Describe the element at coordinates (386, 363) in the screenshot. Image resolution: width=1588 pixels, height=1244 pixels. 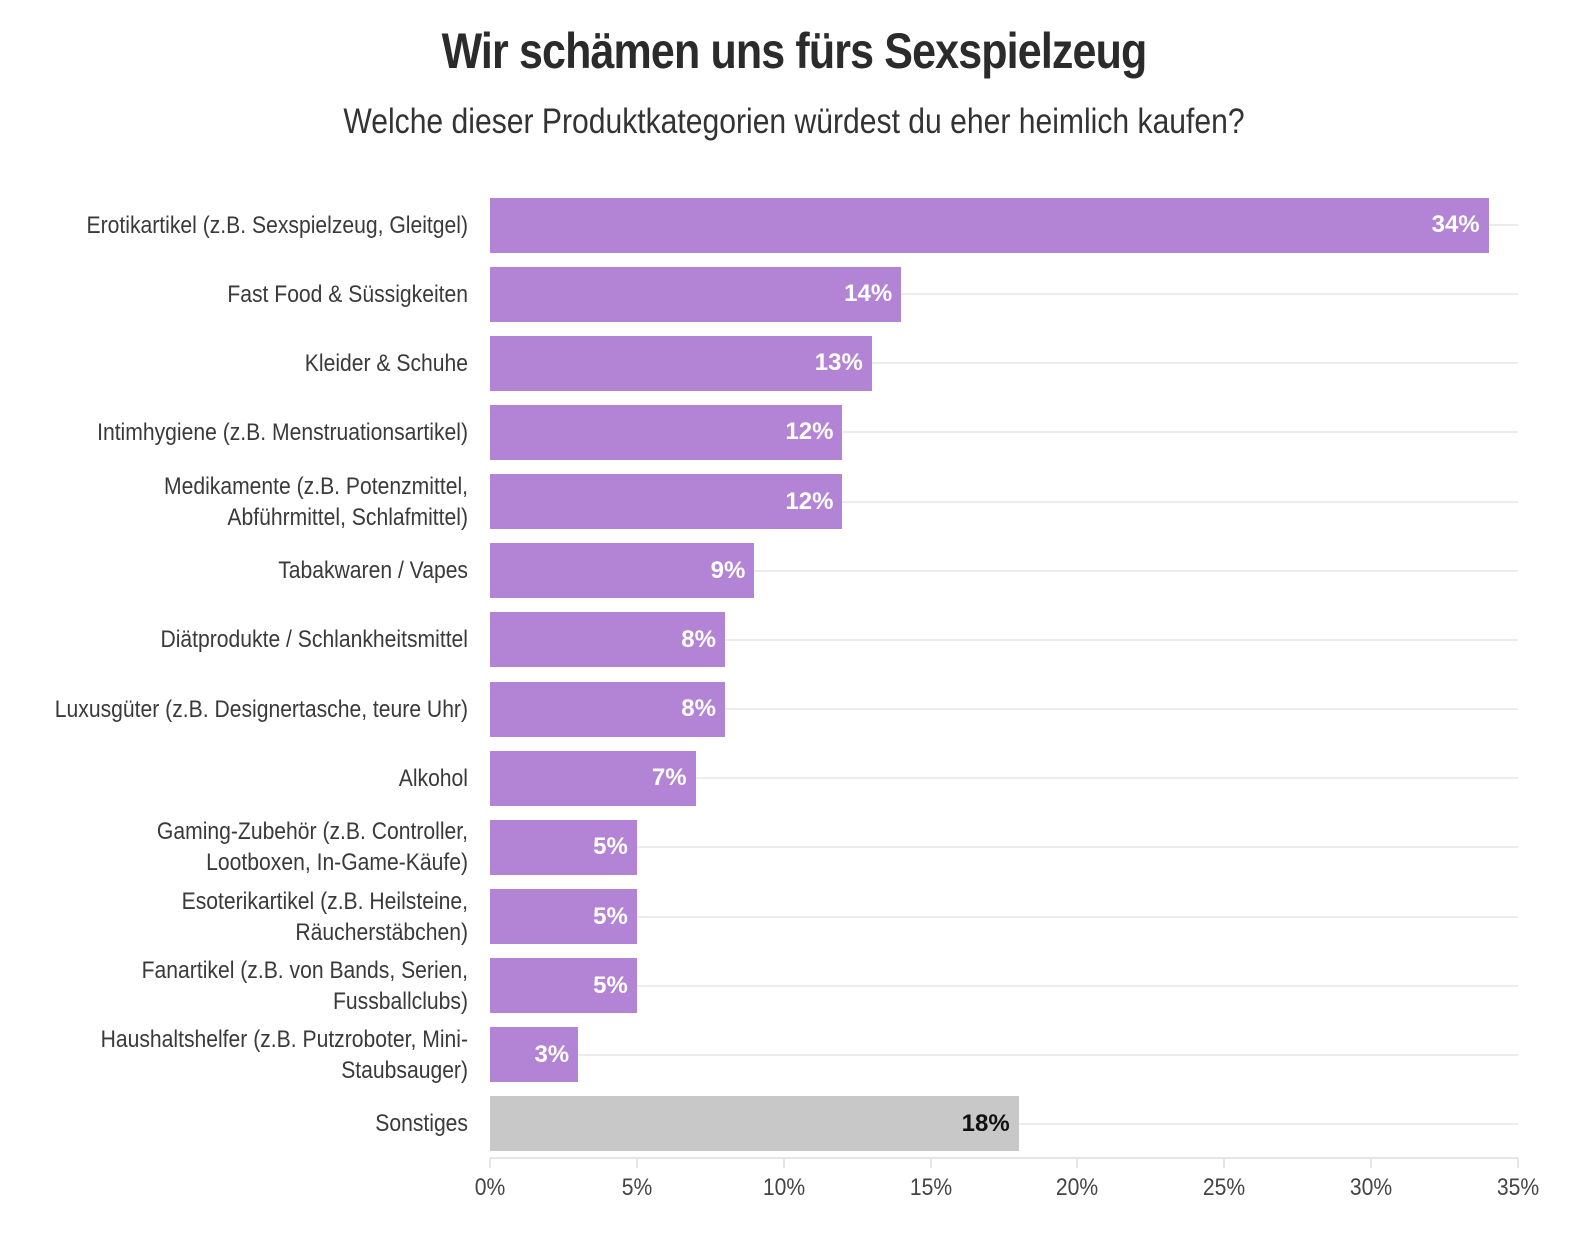
I see `category-label: Kleider & Schuhe` at that location.